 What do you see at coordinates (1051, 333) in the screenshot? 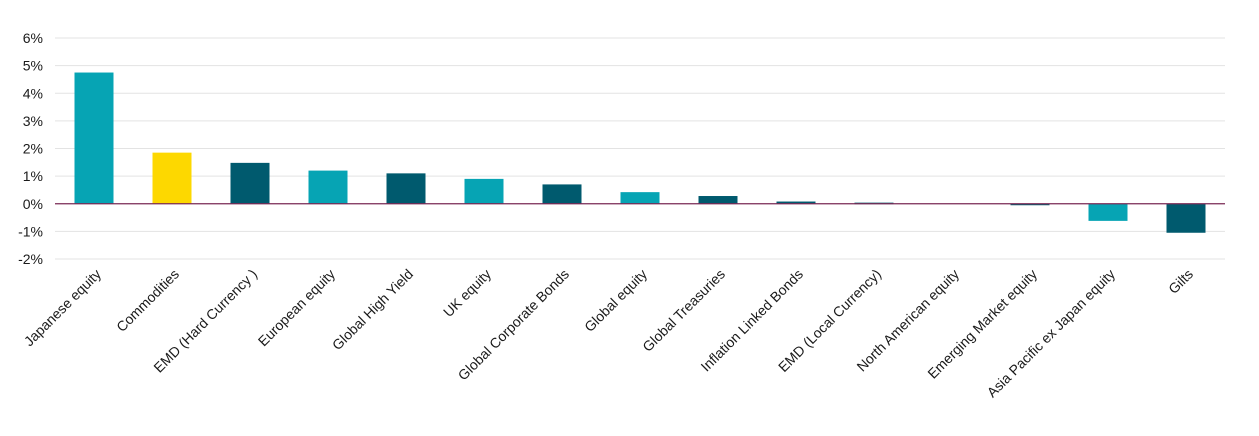
I see `category-label: Asia Pacific ex Japan equity` at bounding box center [1051, 333].